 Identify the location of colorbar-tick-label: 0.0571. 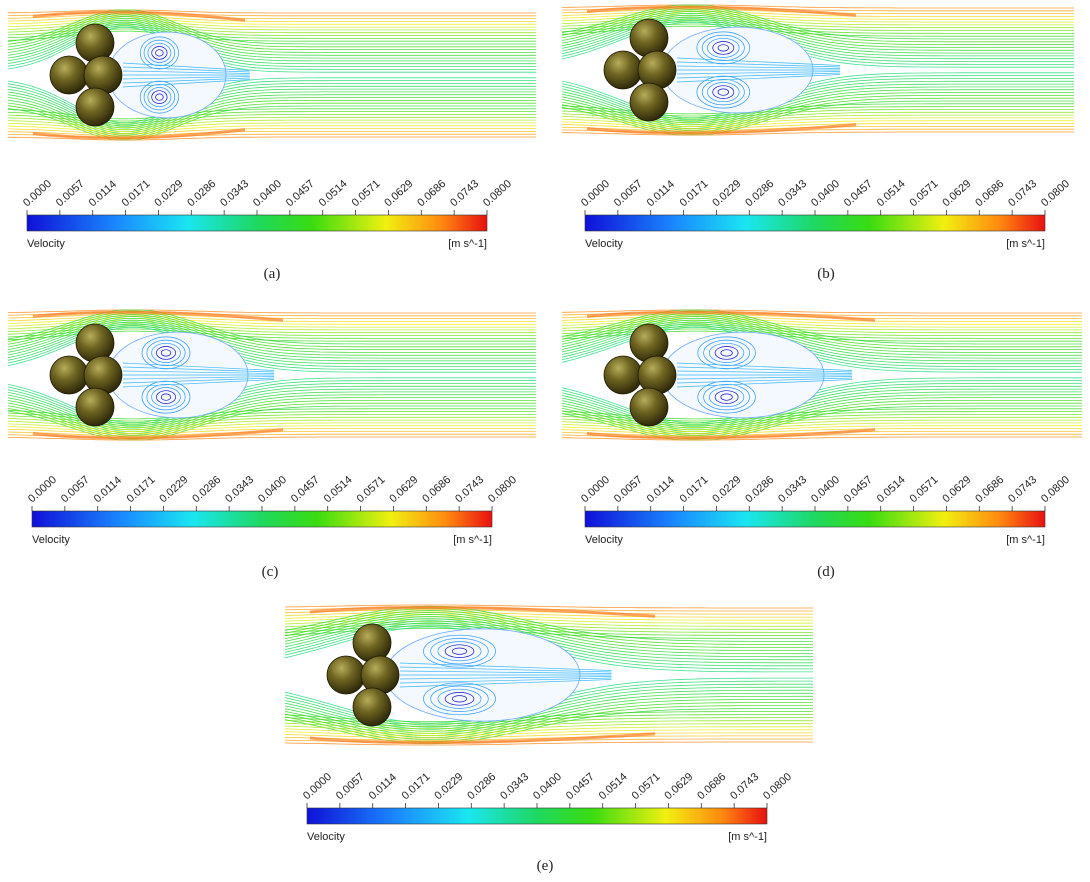
(924, 489).